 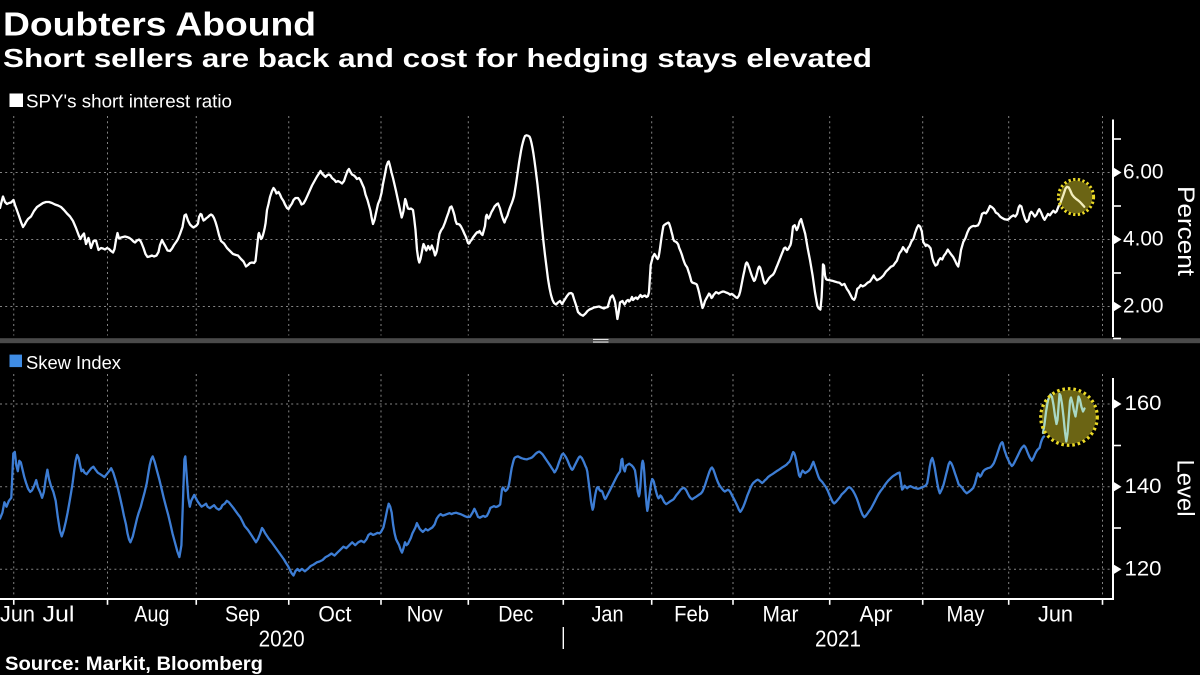 I want to click on svg-text: Mar, so click(x=781, y=613).